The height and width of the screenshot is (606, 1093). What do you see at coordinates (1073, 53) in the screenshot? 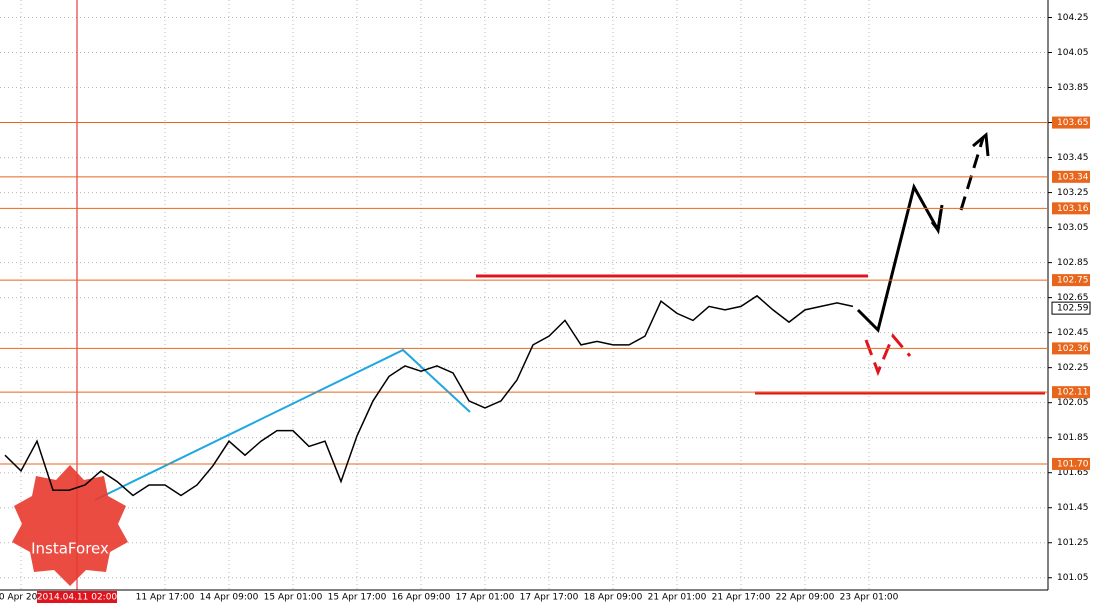
I see `y-tick-label: 104.05` at bounding box center [1073, 53].